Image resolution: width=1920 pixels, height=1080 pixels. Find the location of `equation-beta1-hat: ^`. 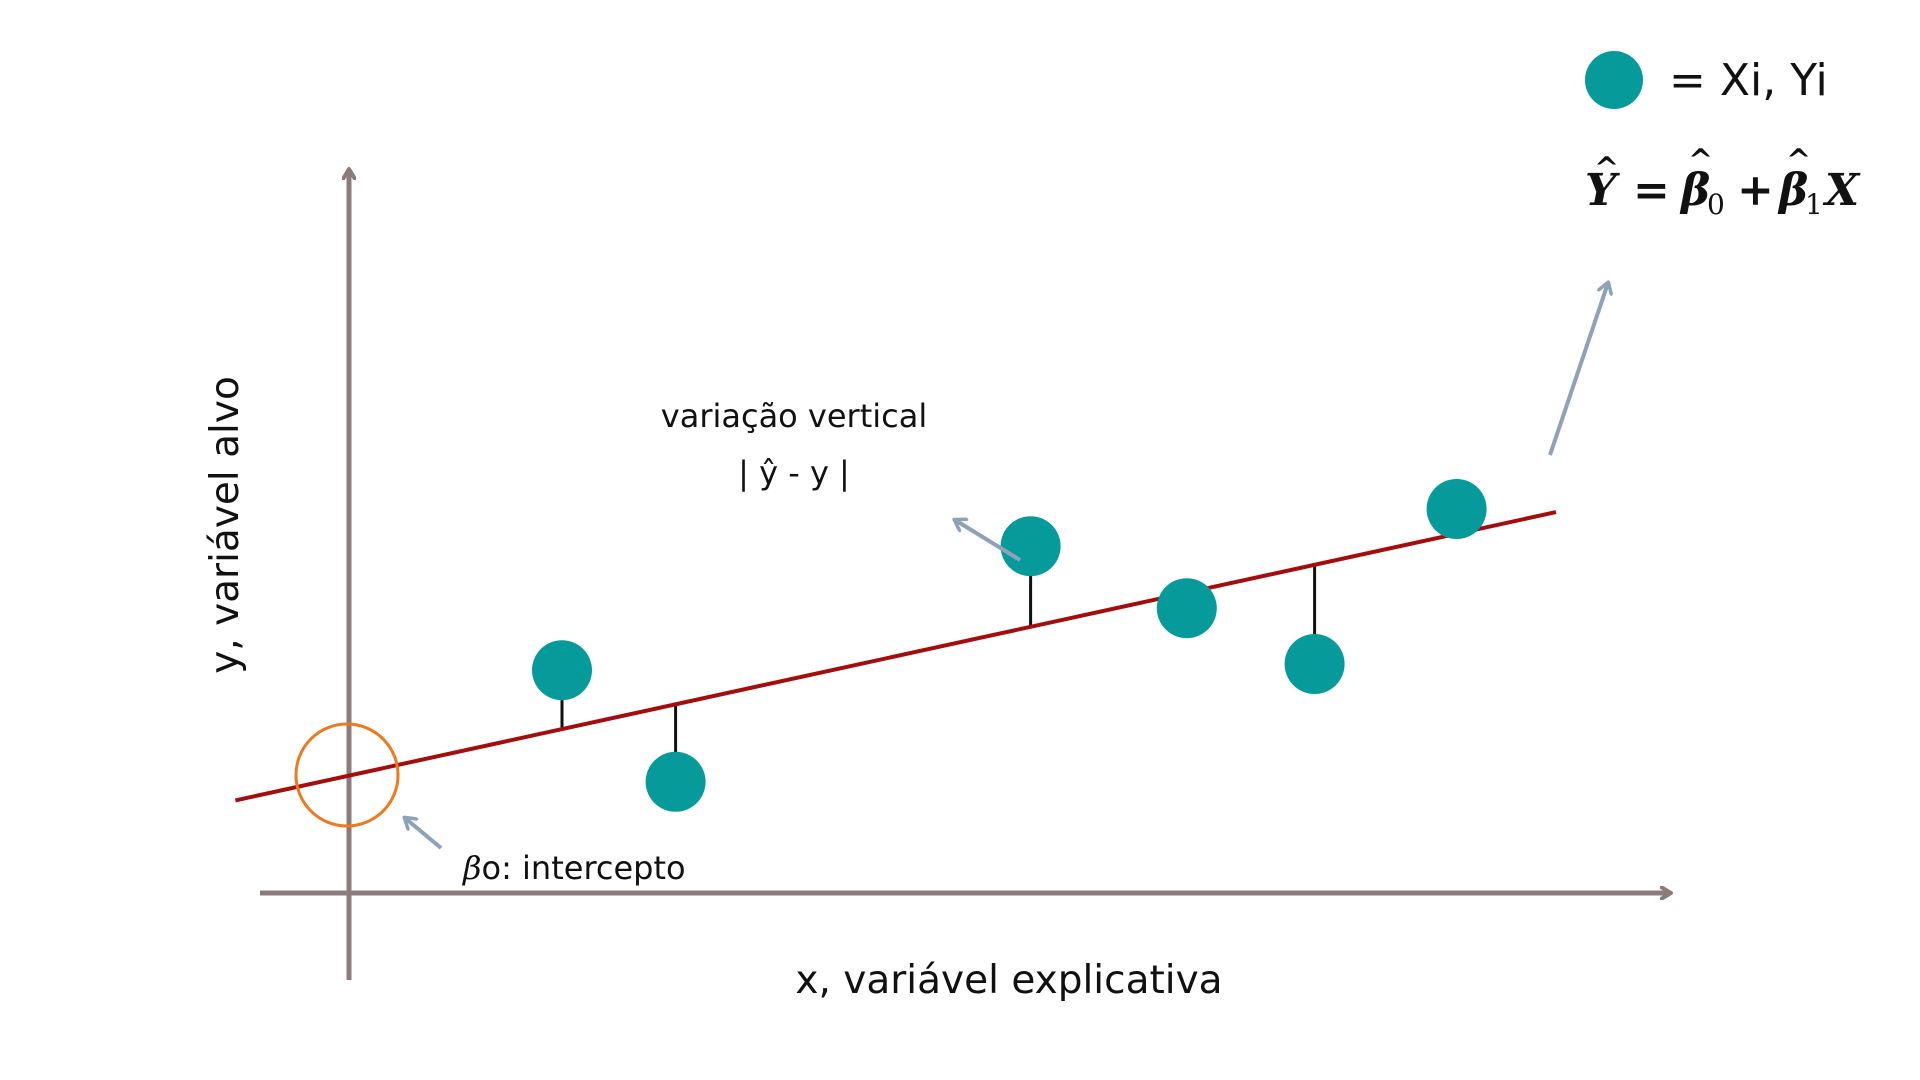

equation-beta1-hat: ^ is located at coordinates (1798, 160).